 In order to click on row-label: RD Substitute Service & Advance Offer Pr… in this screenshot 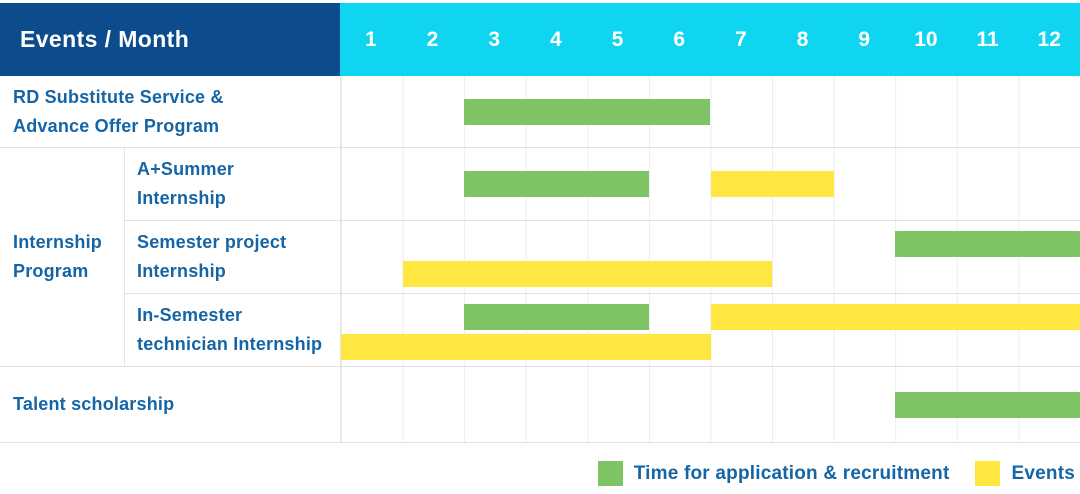, I will do `click(170, 112)`.